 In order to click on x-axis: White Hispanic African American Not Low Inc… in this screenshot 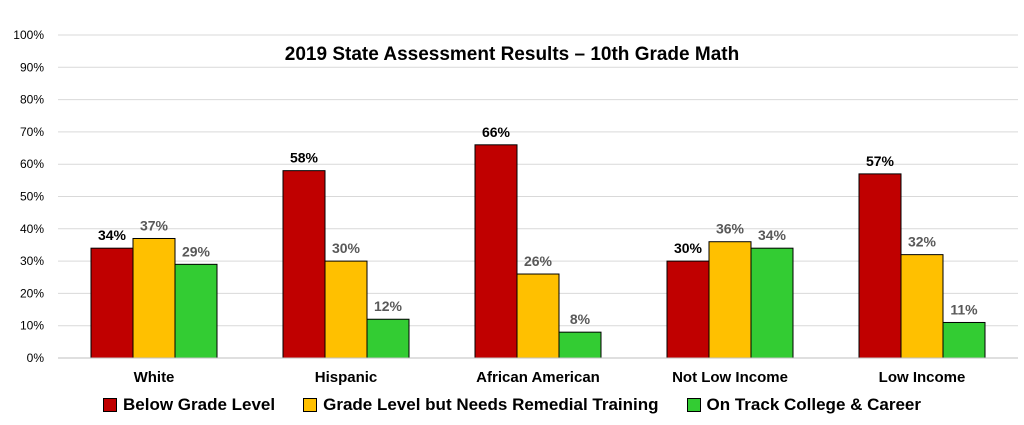, I will do `click(538, 371)`.